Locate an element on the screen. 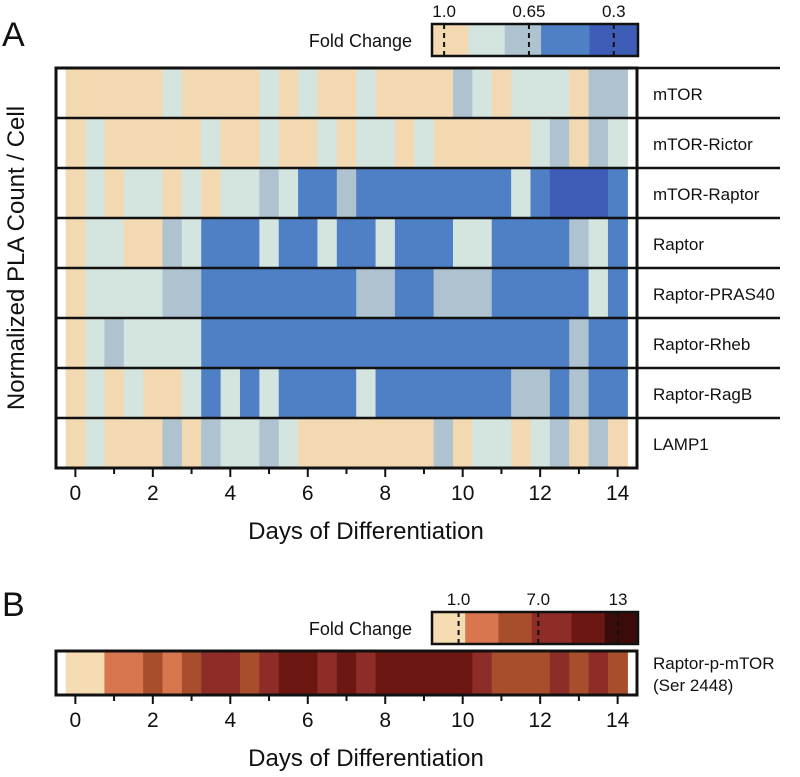 Image resolution: width=800 pixels, height=777 pixels. panel-a-x-axis-label: Days of Differentiation is located at coordinates (366, 531).